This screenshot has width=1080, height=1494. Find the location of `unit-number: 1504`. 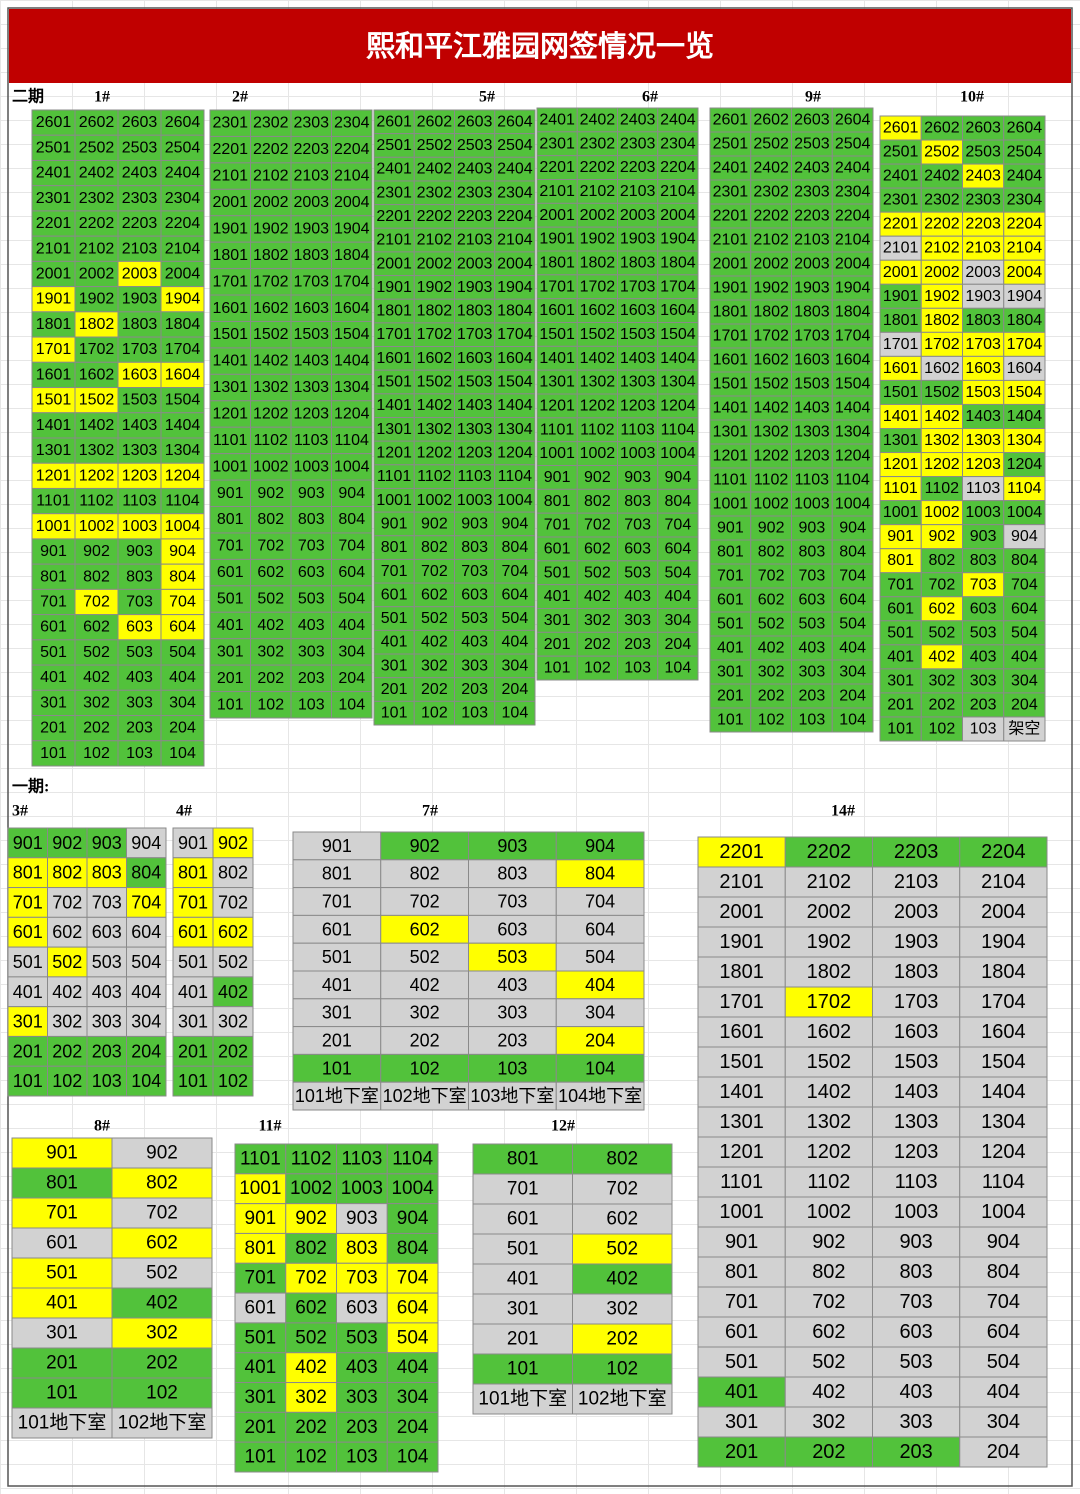

unit-number: 1504 is located at coordinates (515, 382).